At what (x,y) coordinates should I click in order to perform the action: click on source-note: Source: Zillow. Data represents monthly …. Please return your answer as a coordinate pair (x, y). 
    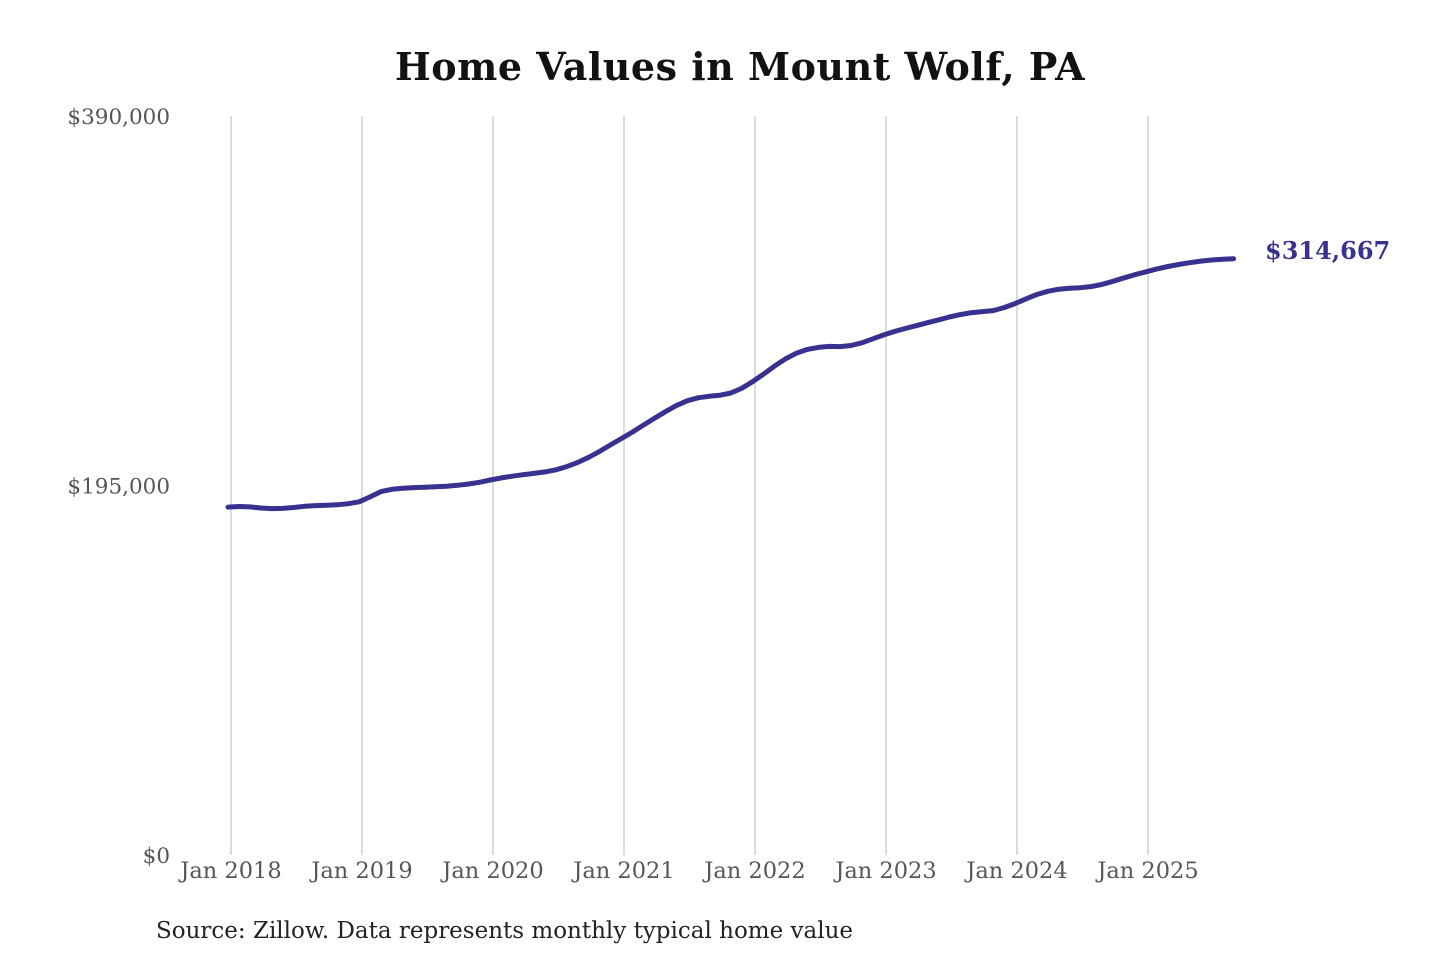
    Looking at the image, I should click on (505, 931).